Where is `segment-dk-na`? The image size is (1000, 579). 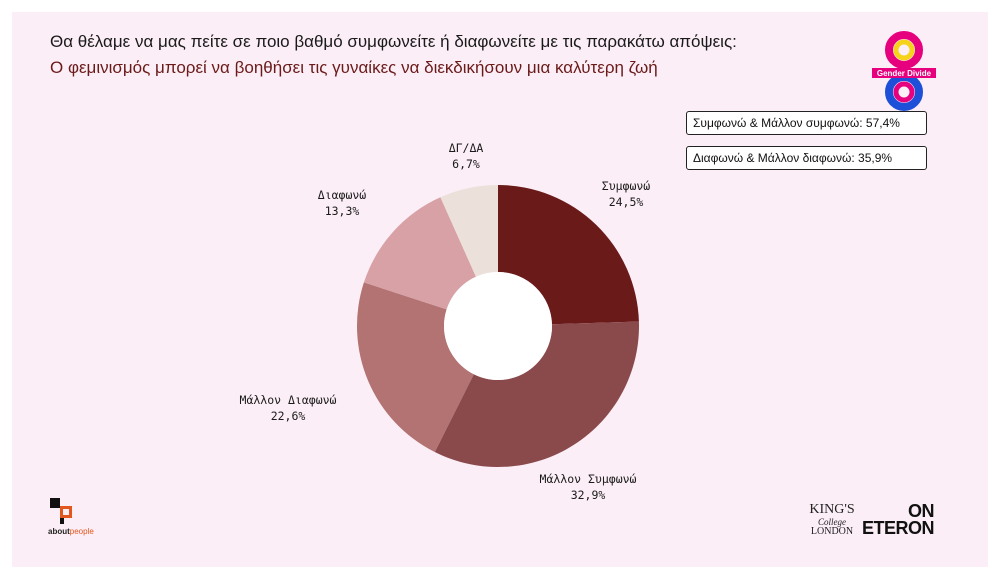
segment-dk-na is located at coordinates (469, 231).